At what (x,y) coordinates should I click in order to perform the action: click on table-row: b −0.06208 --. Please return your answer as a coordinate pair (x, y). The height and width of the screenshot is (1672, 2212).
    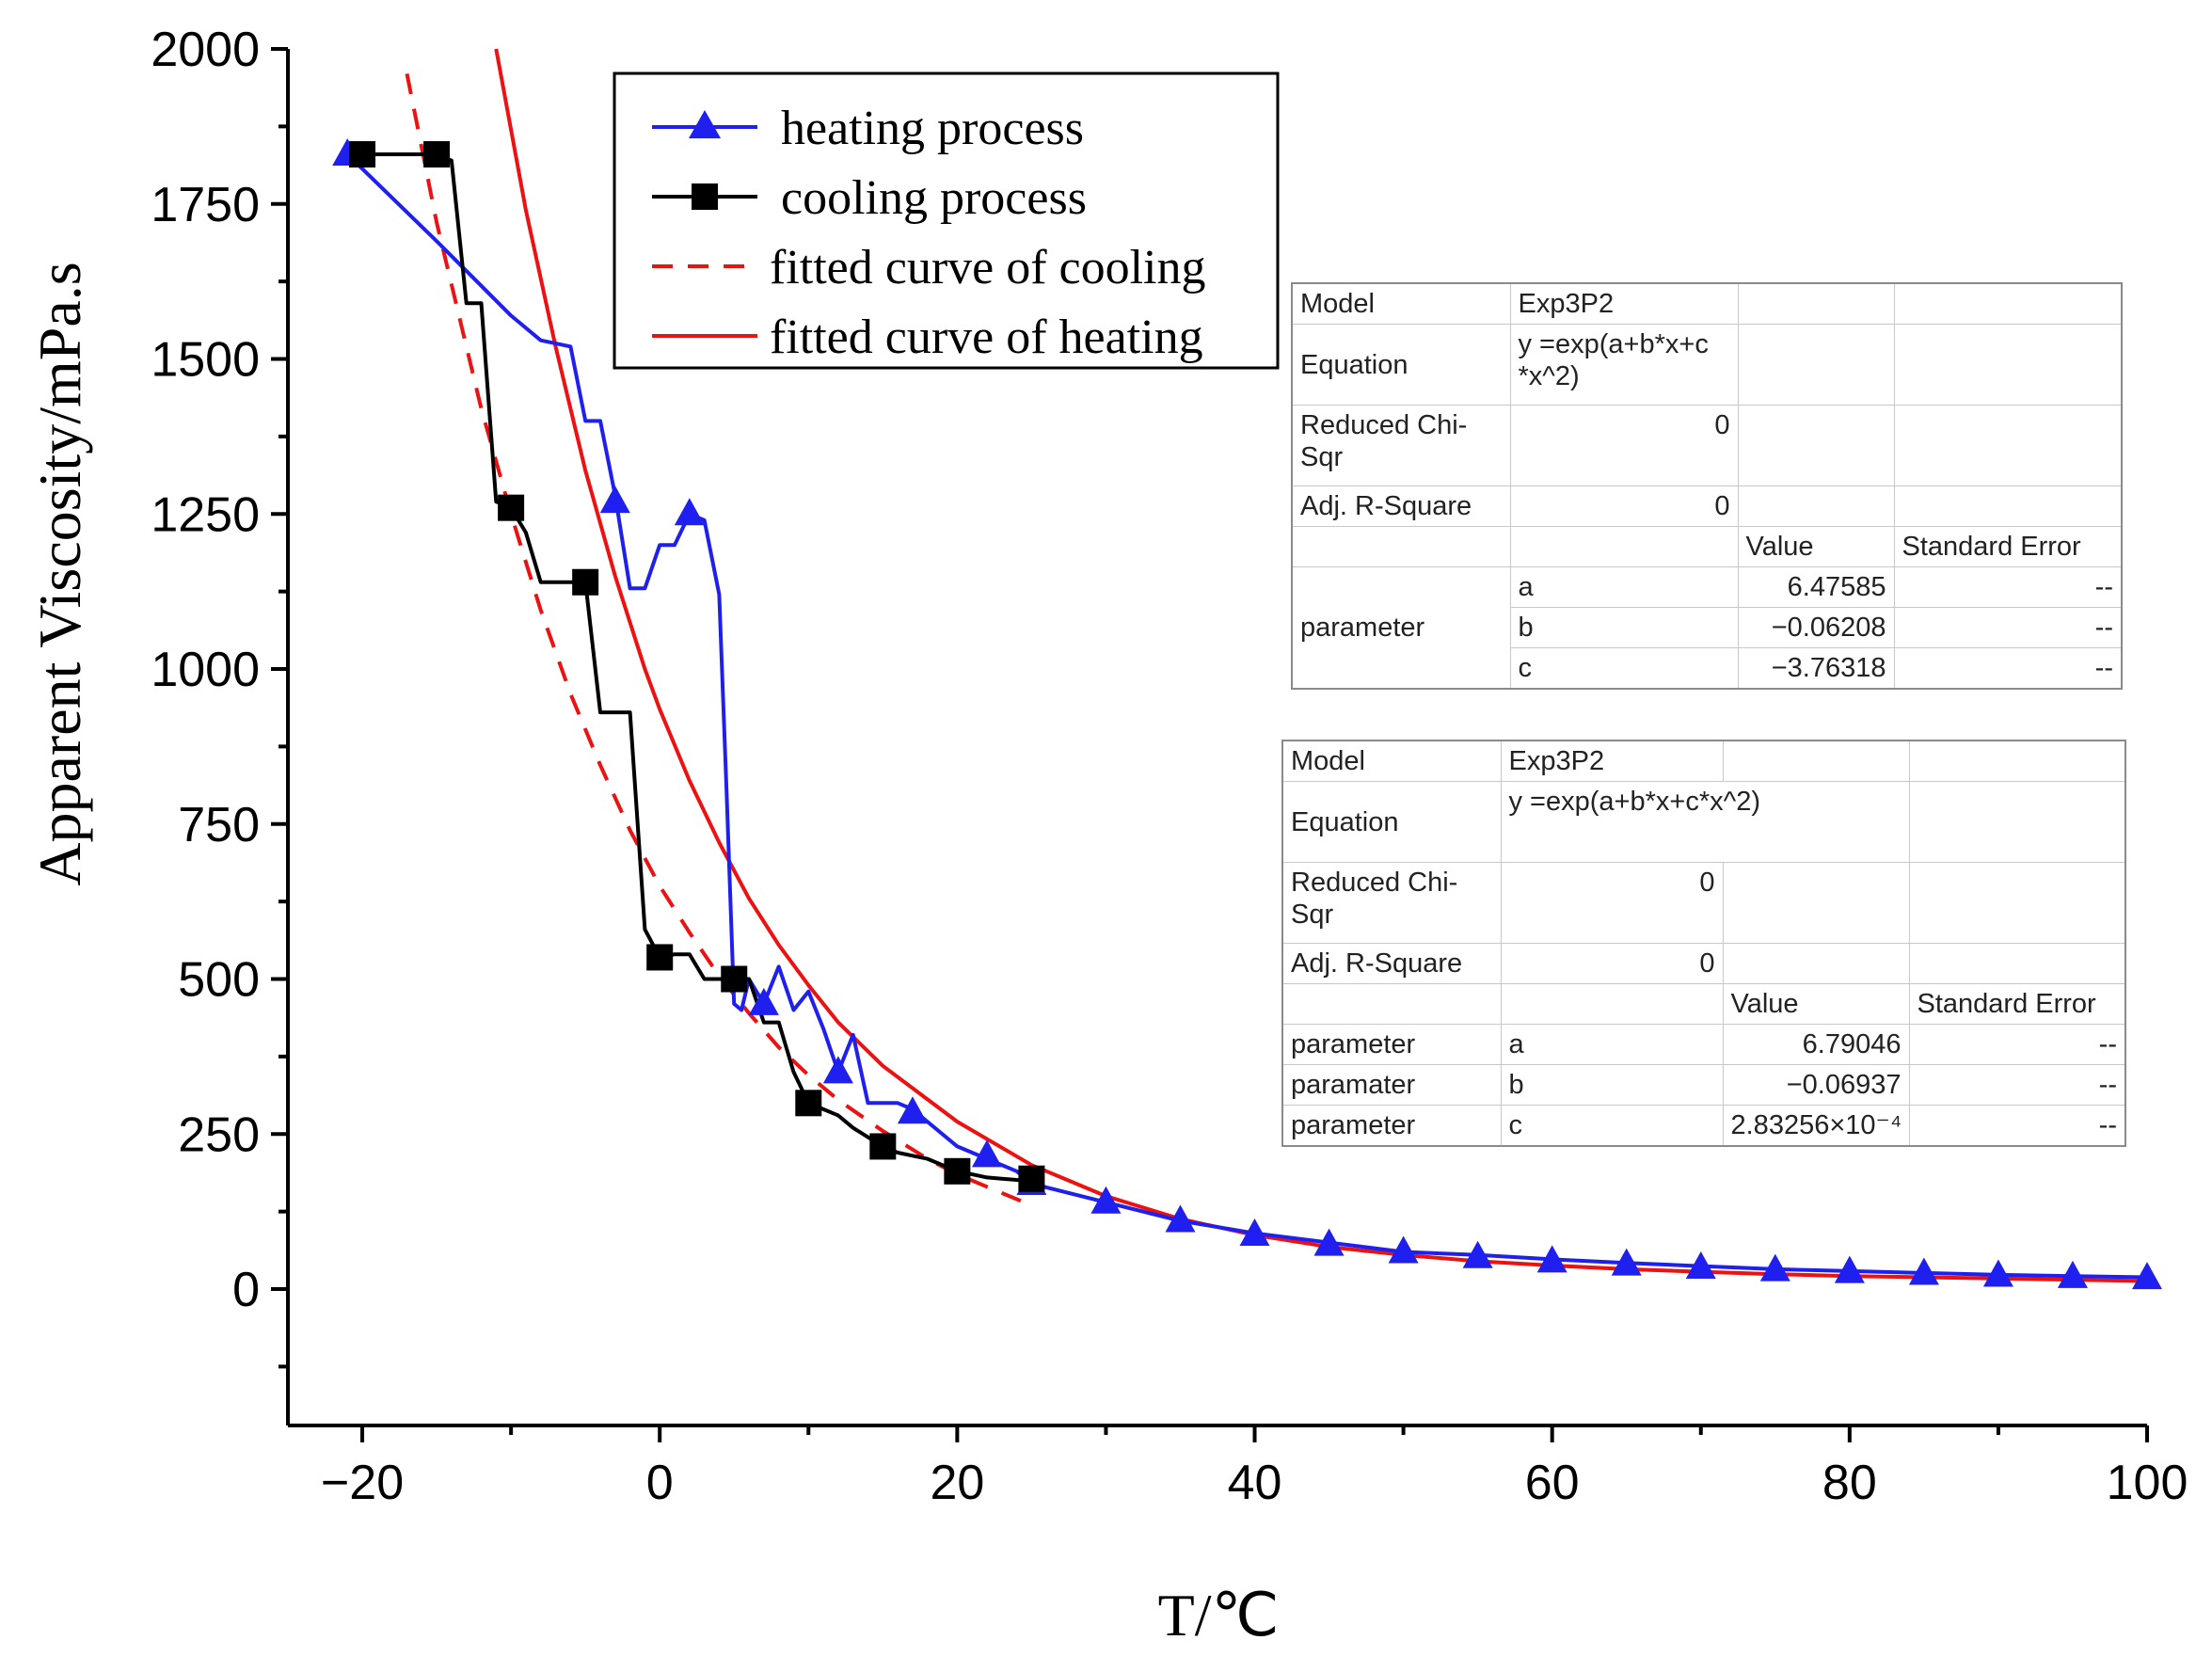
    Looking at the image, I should click on (1707, 627).